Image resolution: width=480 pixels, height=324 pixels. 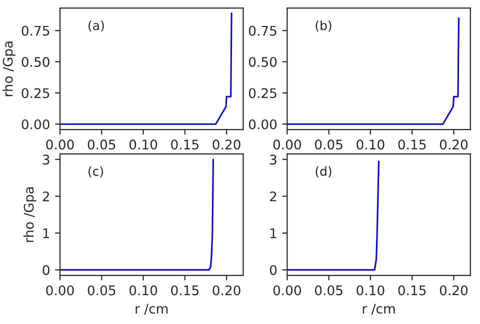 What do you see at coordinates (96, 26) in the screenshot?
I see `annotation: (a)` at bounding box center [96, 26].